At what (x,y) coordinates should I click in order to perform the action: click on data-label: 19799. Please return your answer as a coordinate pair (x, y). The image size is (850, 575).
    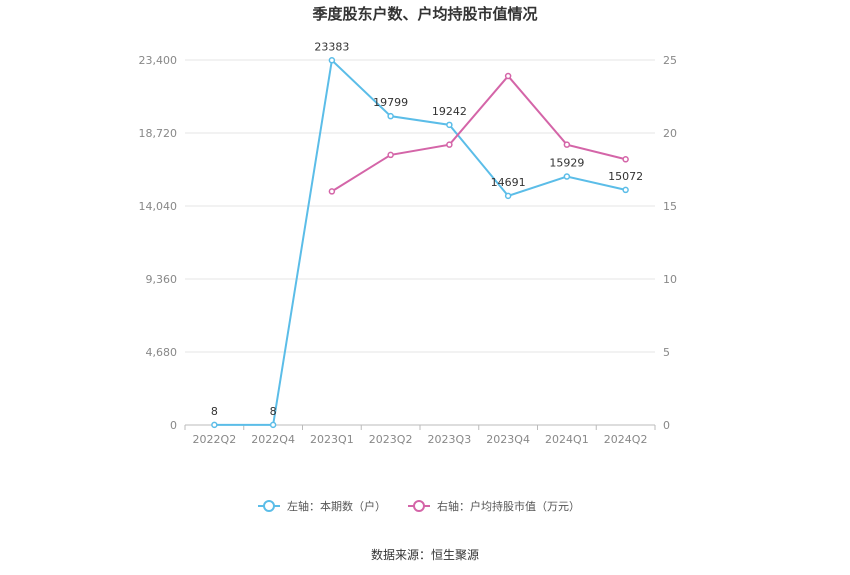
    Looking at the image, I should click on (390, 102).